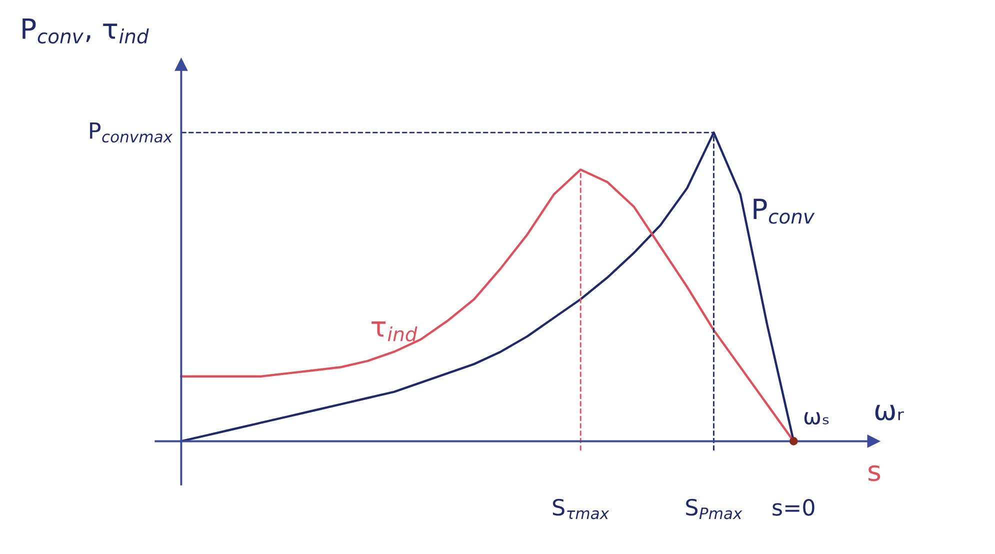 The image size is (995, 554). Describe the element at coordinates (816, 418) in the screenshot. I see `annotation: ωₛ` at that location.